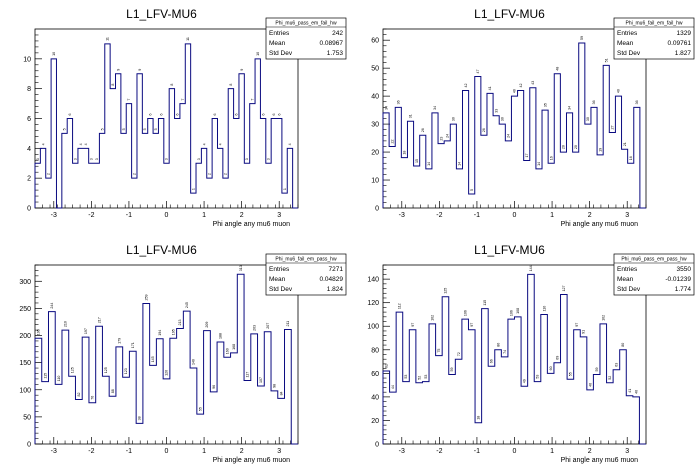  What do you see at coordinates (629, 53) in the screenshot?
I see `stats-label: Std Dev` at bounding box center [629, 53].